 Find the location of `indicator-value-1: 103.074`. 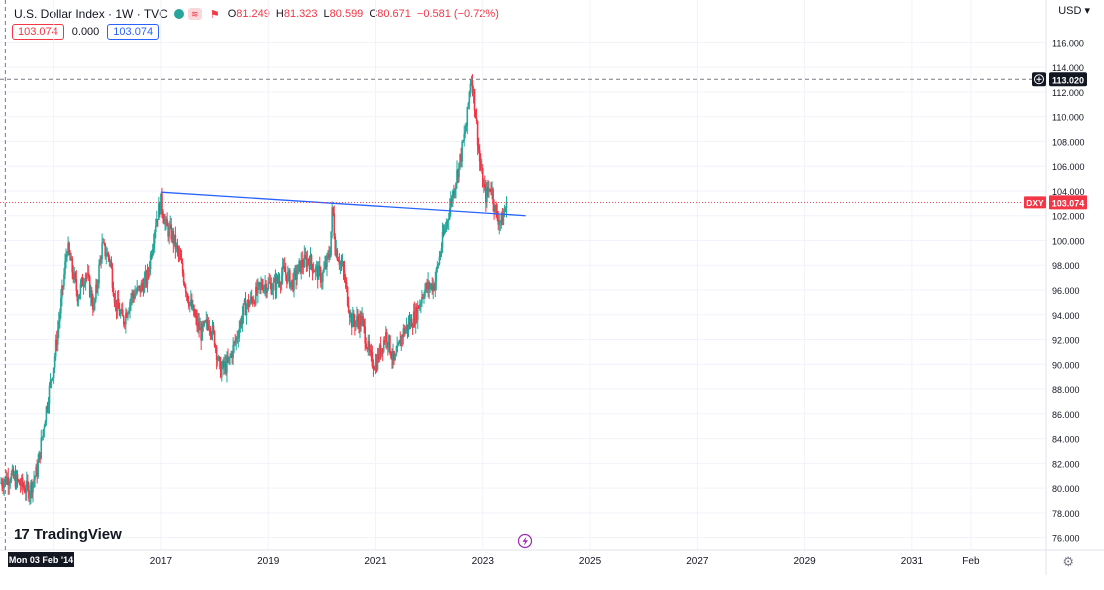

indicator-value-1: 103.074 is located at coordinates (38, 32).